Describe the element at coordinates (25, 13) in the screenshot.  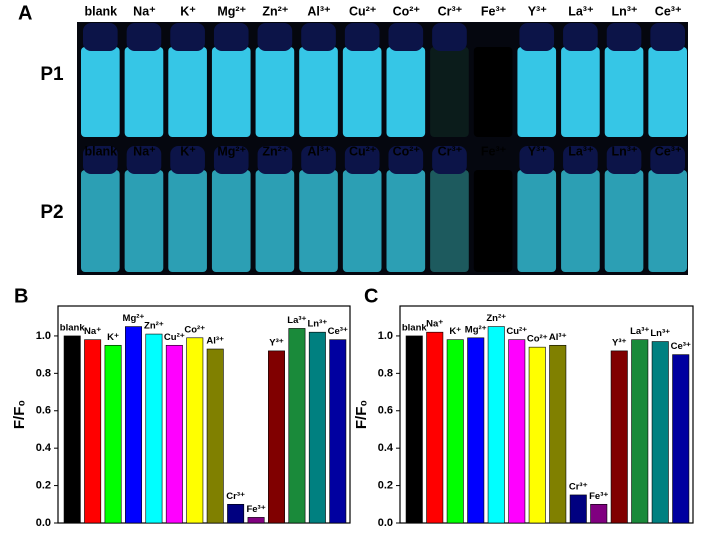
I see `panel-label: A` at that location.